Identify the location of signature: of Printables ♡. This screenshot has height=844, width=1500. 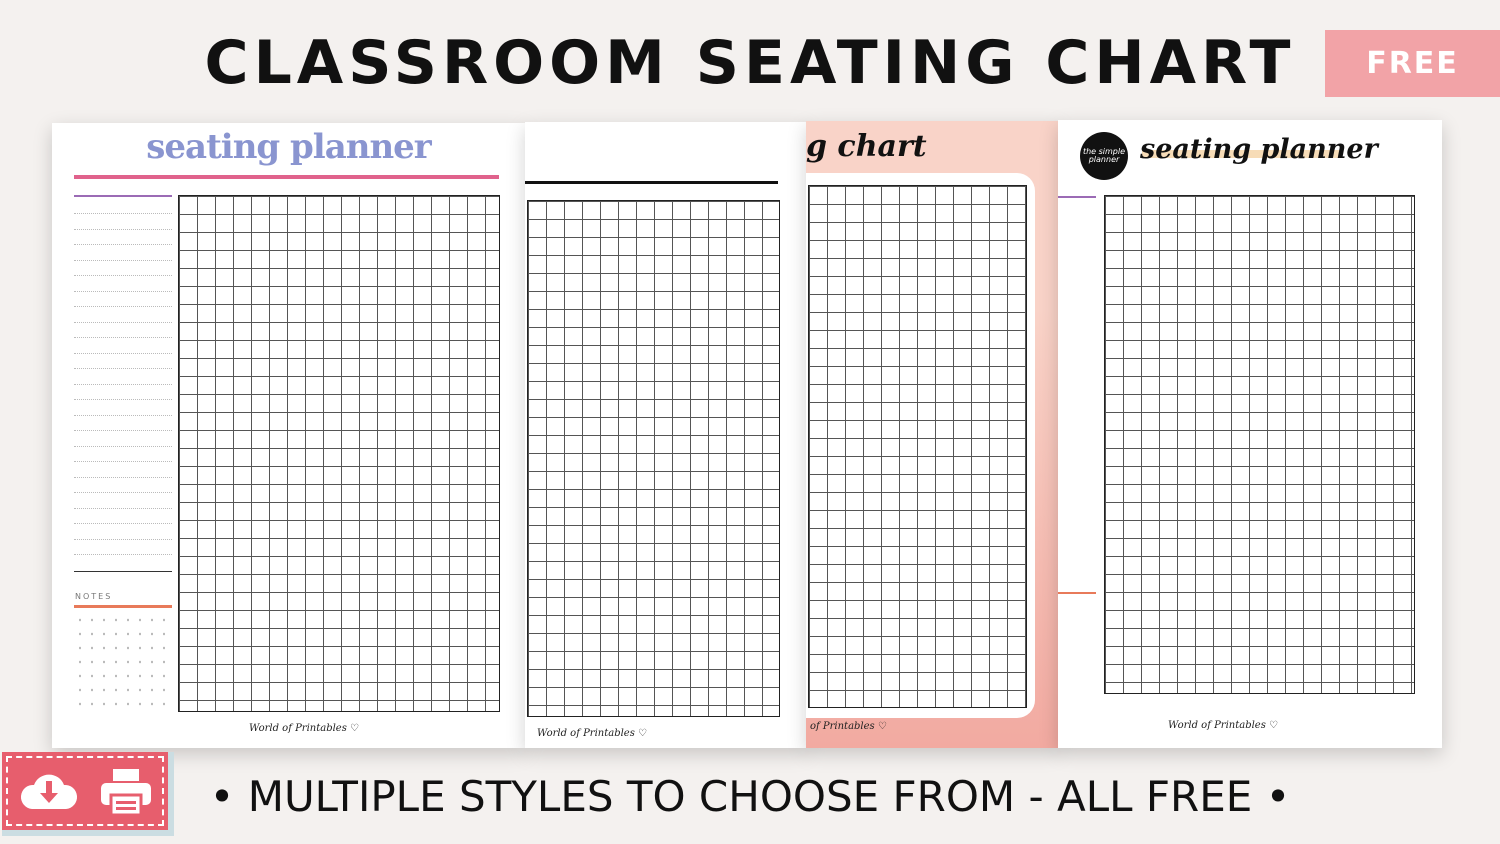
(848, 726).